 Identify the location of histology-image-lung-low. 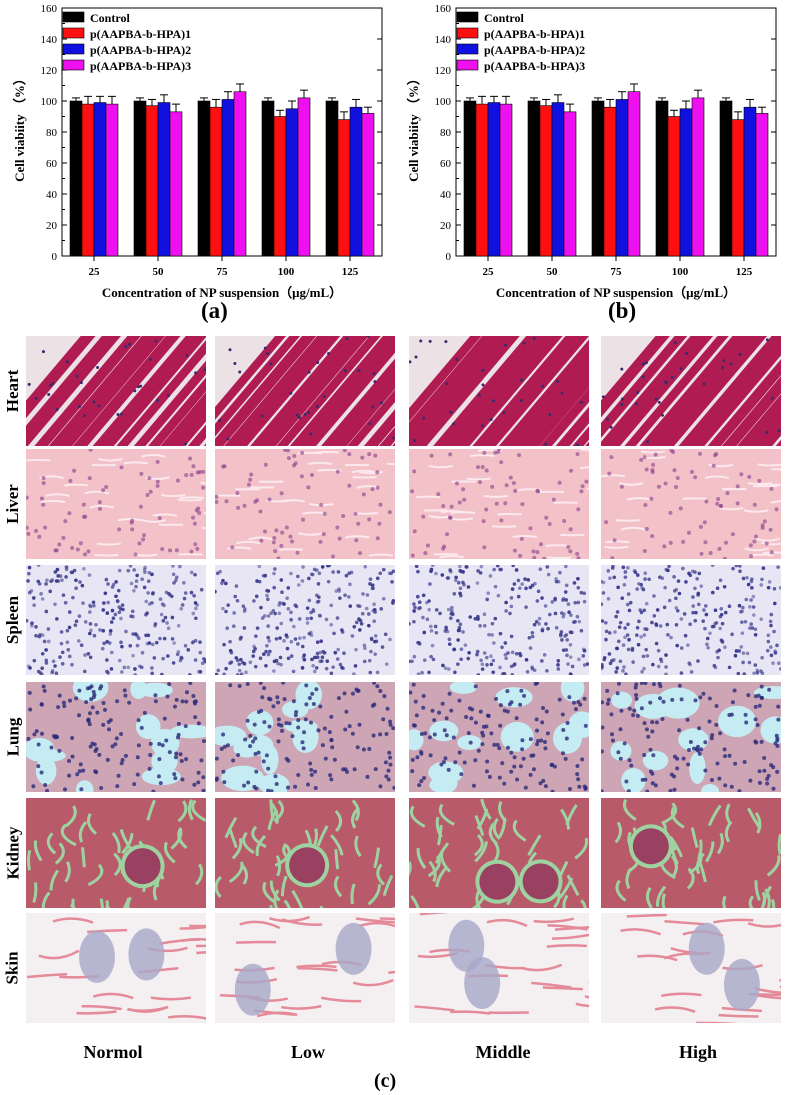
(305, 737).